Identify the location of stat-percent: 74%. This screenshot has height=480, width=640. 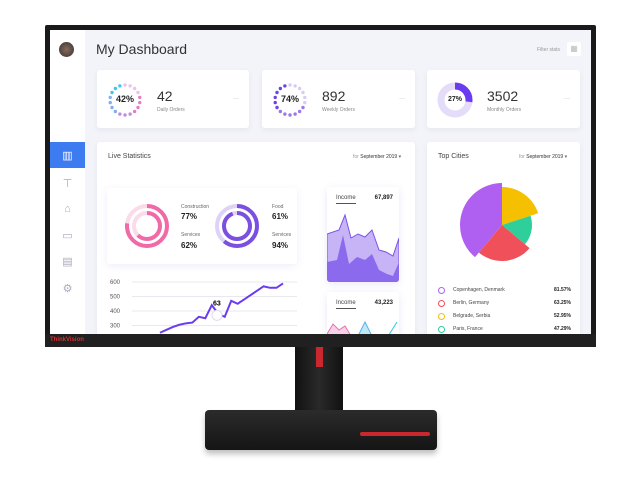
(289, 99).